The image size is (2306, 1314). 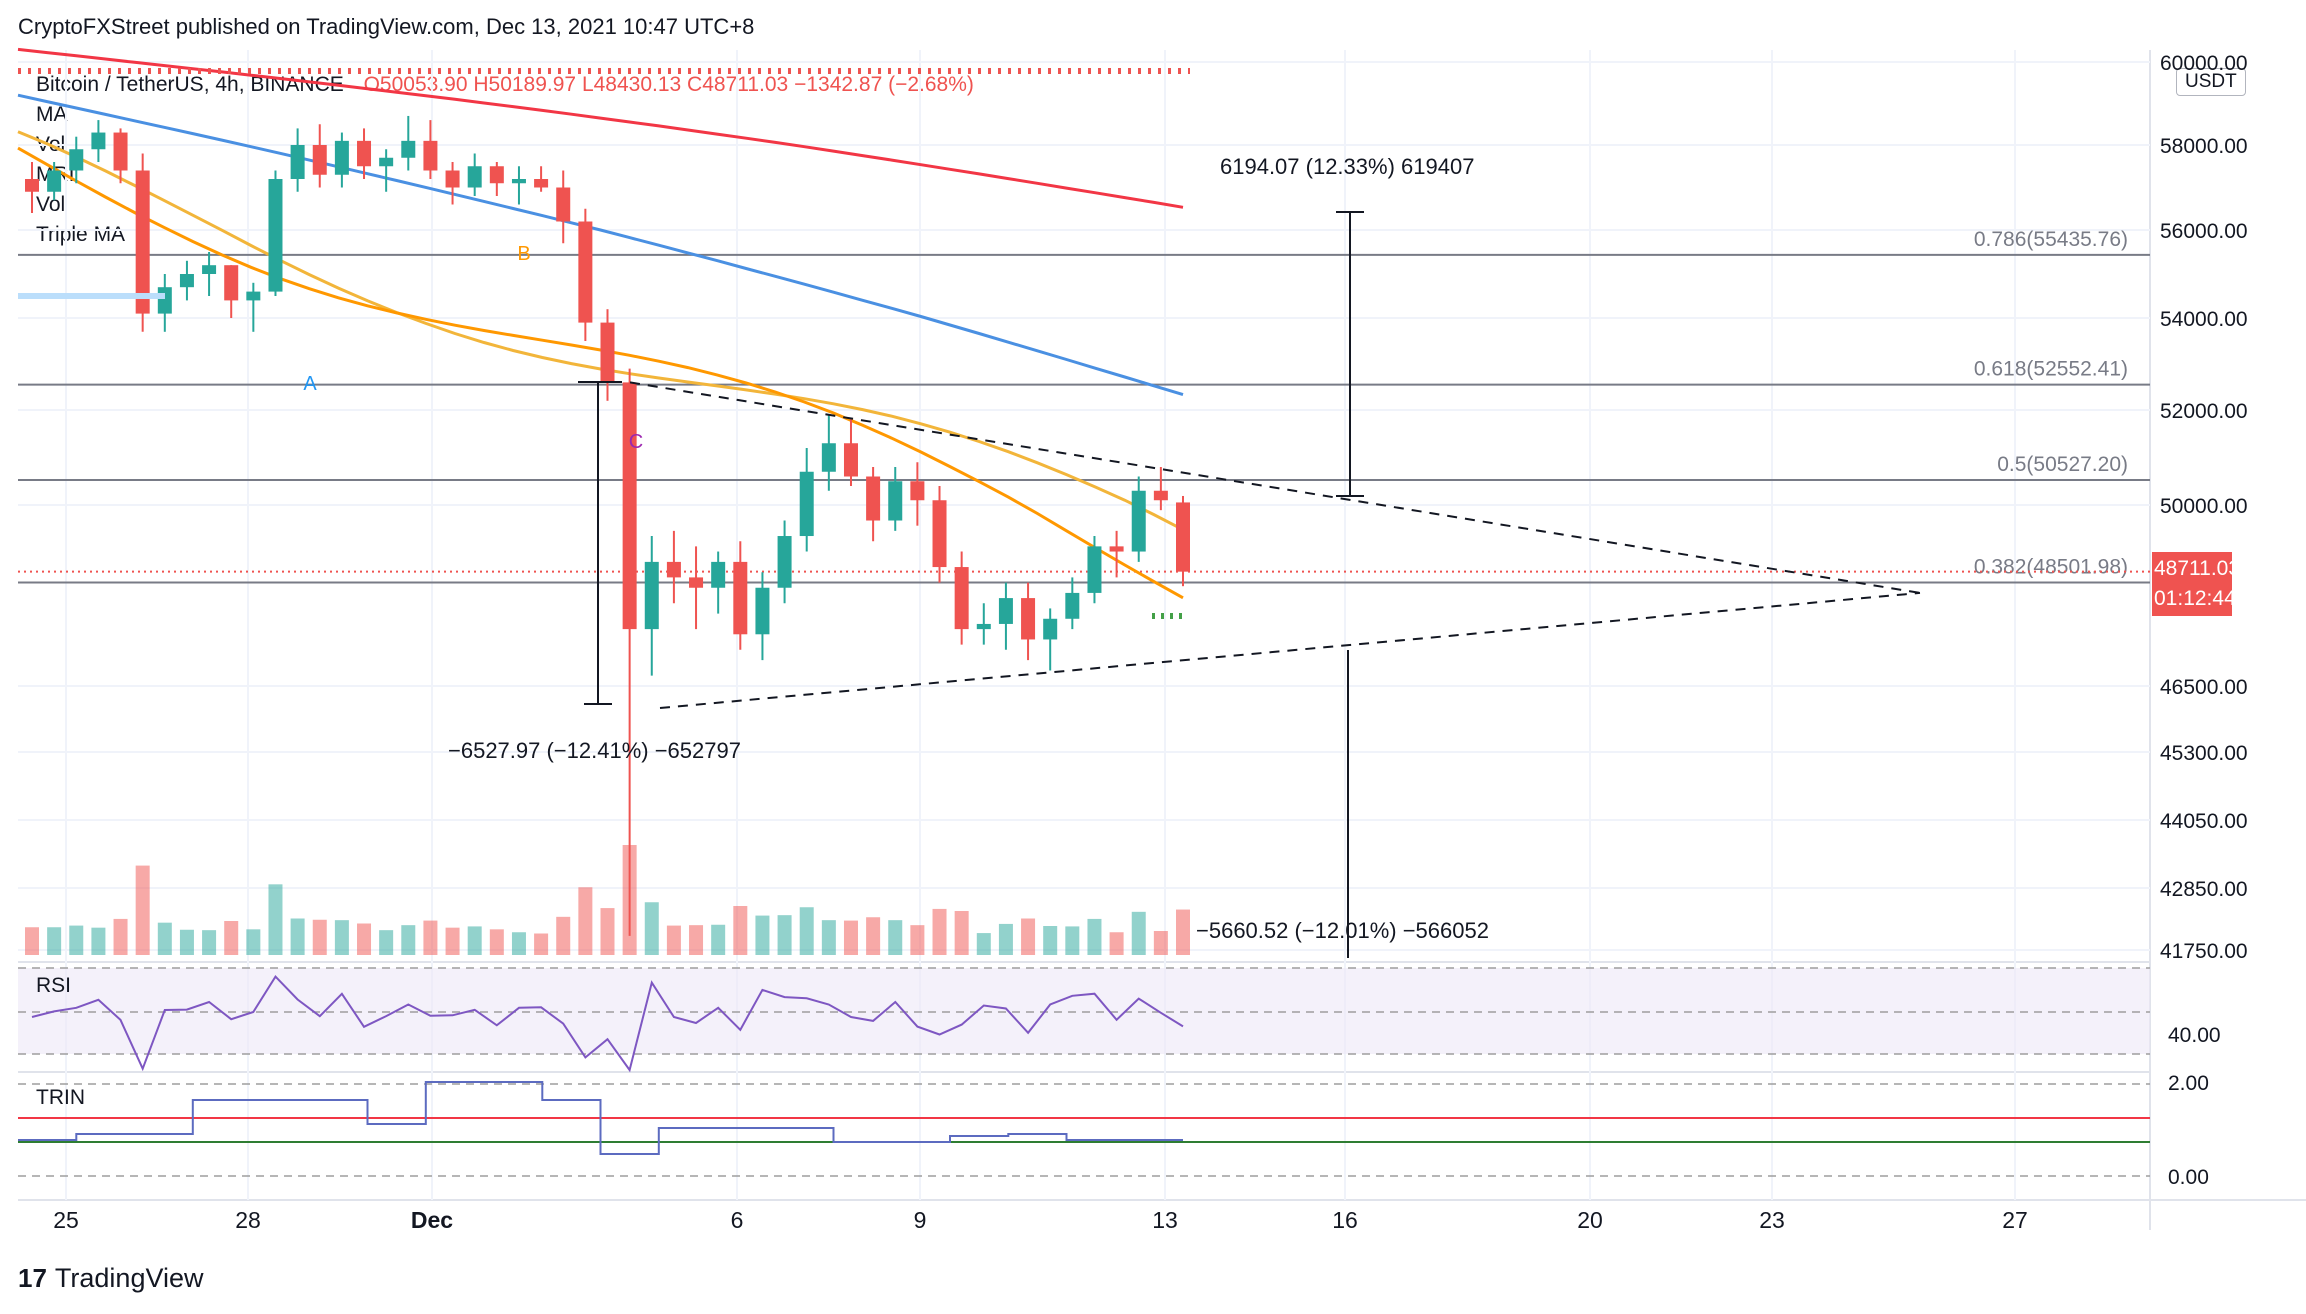 I want to click on price-axis-label: 44050.00, so click(x=2204, y=821).